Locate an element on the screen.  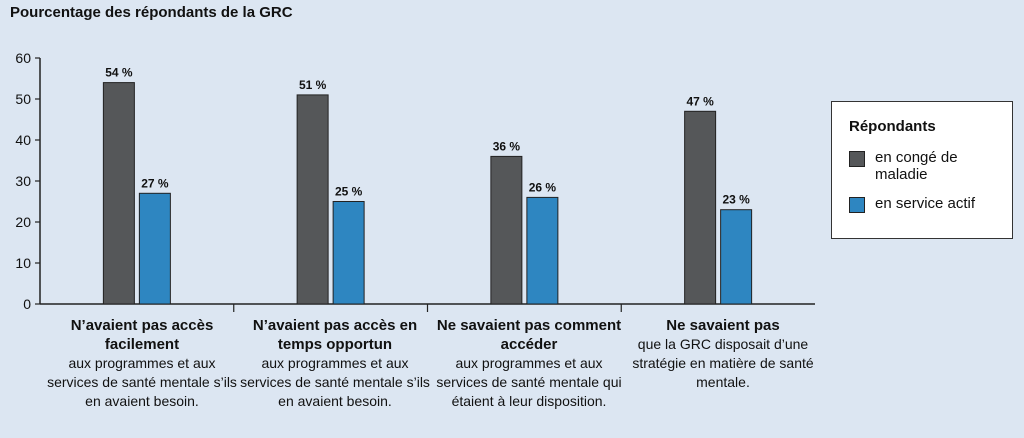
y-tick-label: 60 is located at coordinates (23, 58).